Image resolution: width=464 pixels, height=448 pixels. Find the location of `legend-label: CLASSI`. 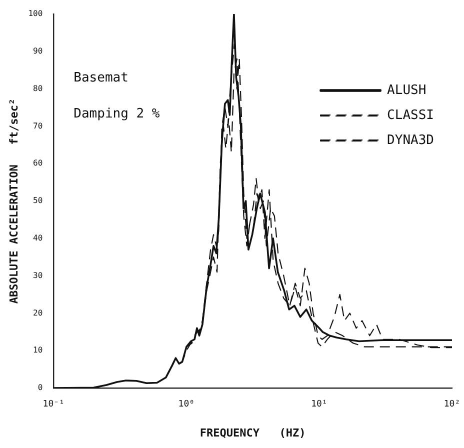

legend-label: CLASSI is located at coordinates (410, 115).